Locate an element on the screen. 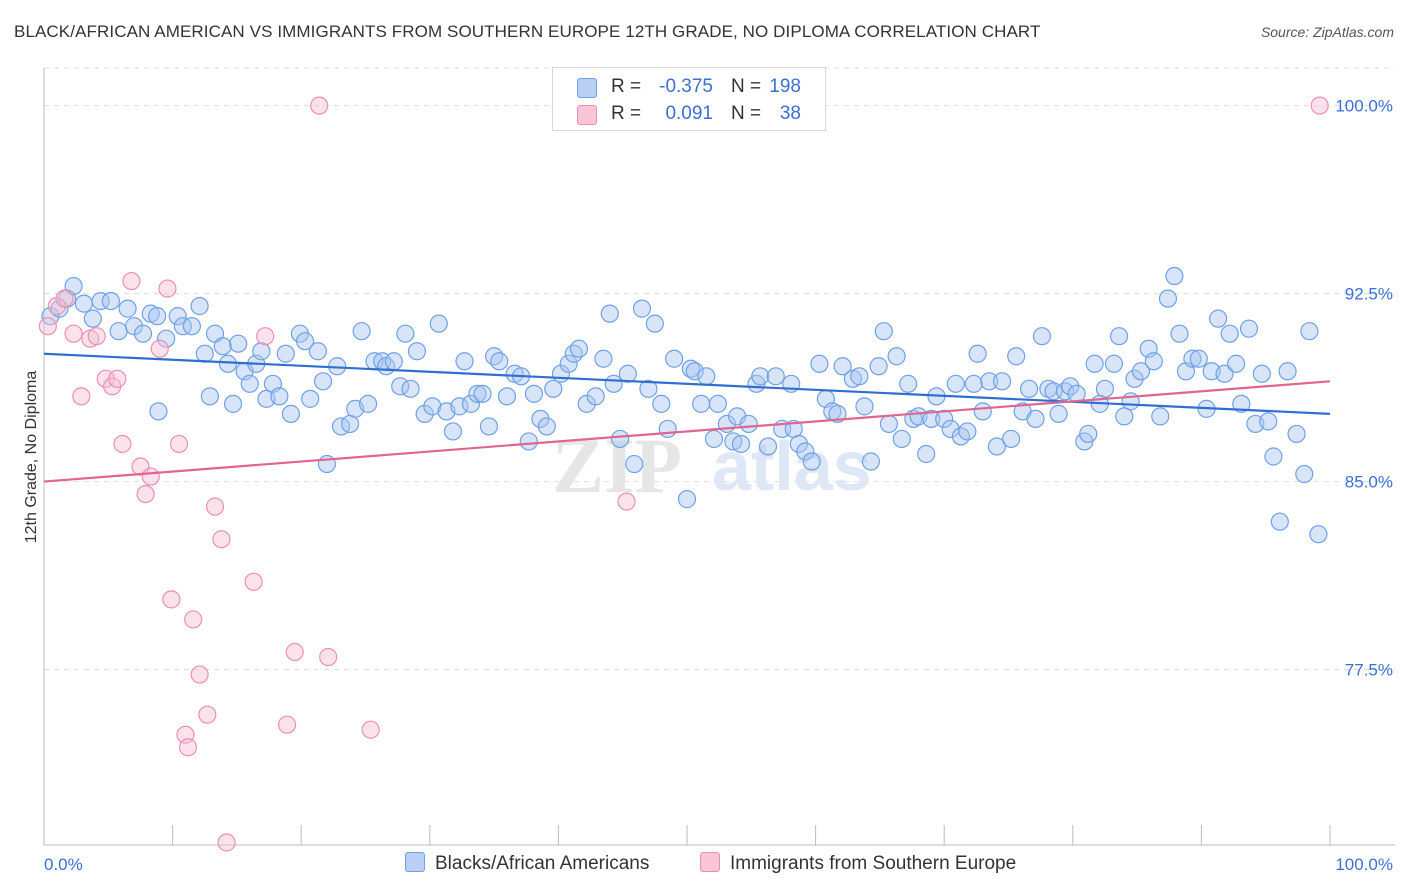 This screenshot has width=1406, height=892. bottom-legend-label-pink: Immigrants from Southern Europe is located at coordinates (873, 863).